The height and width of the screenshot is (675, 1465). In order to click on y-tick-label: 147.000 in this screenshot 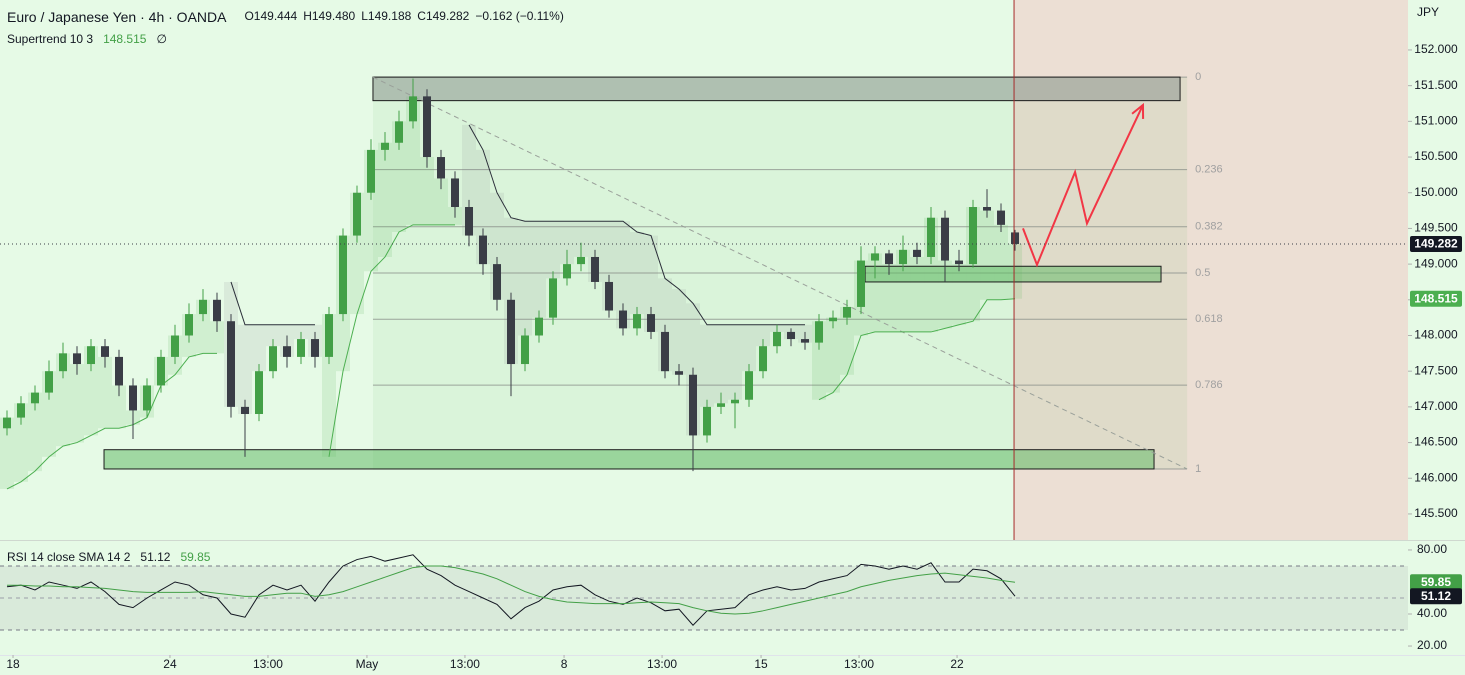, I will do `click(1436, 406)`.